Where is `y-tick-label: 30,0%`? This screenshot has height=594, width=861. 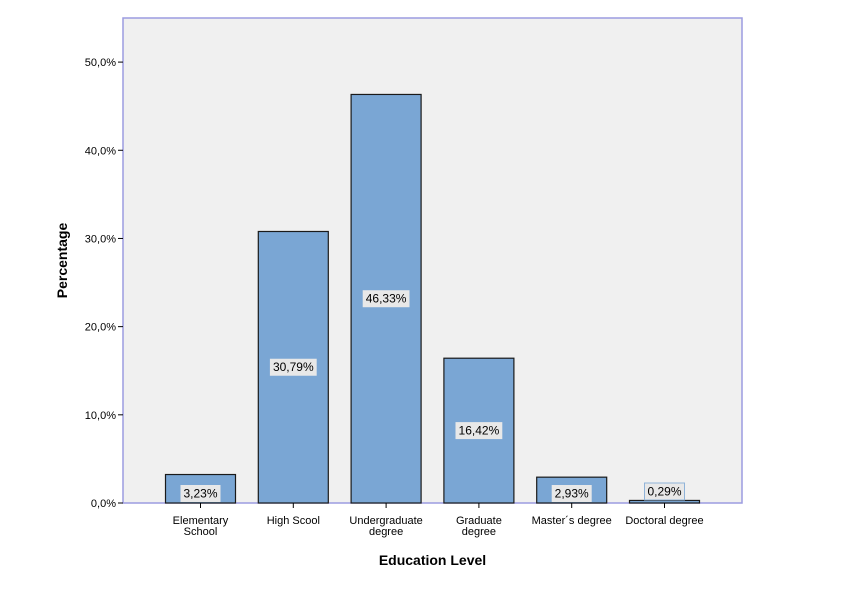
y-tick-label: 30,0% is located at coordinates (100, 239).